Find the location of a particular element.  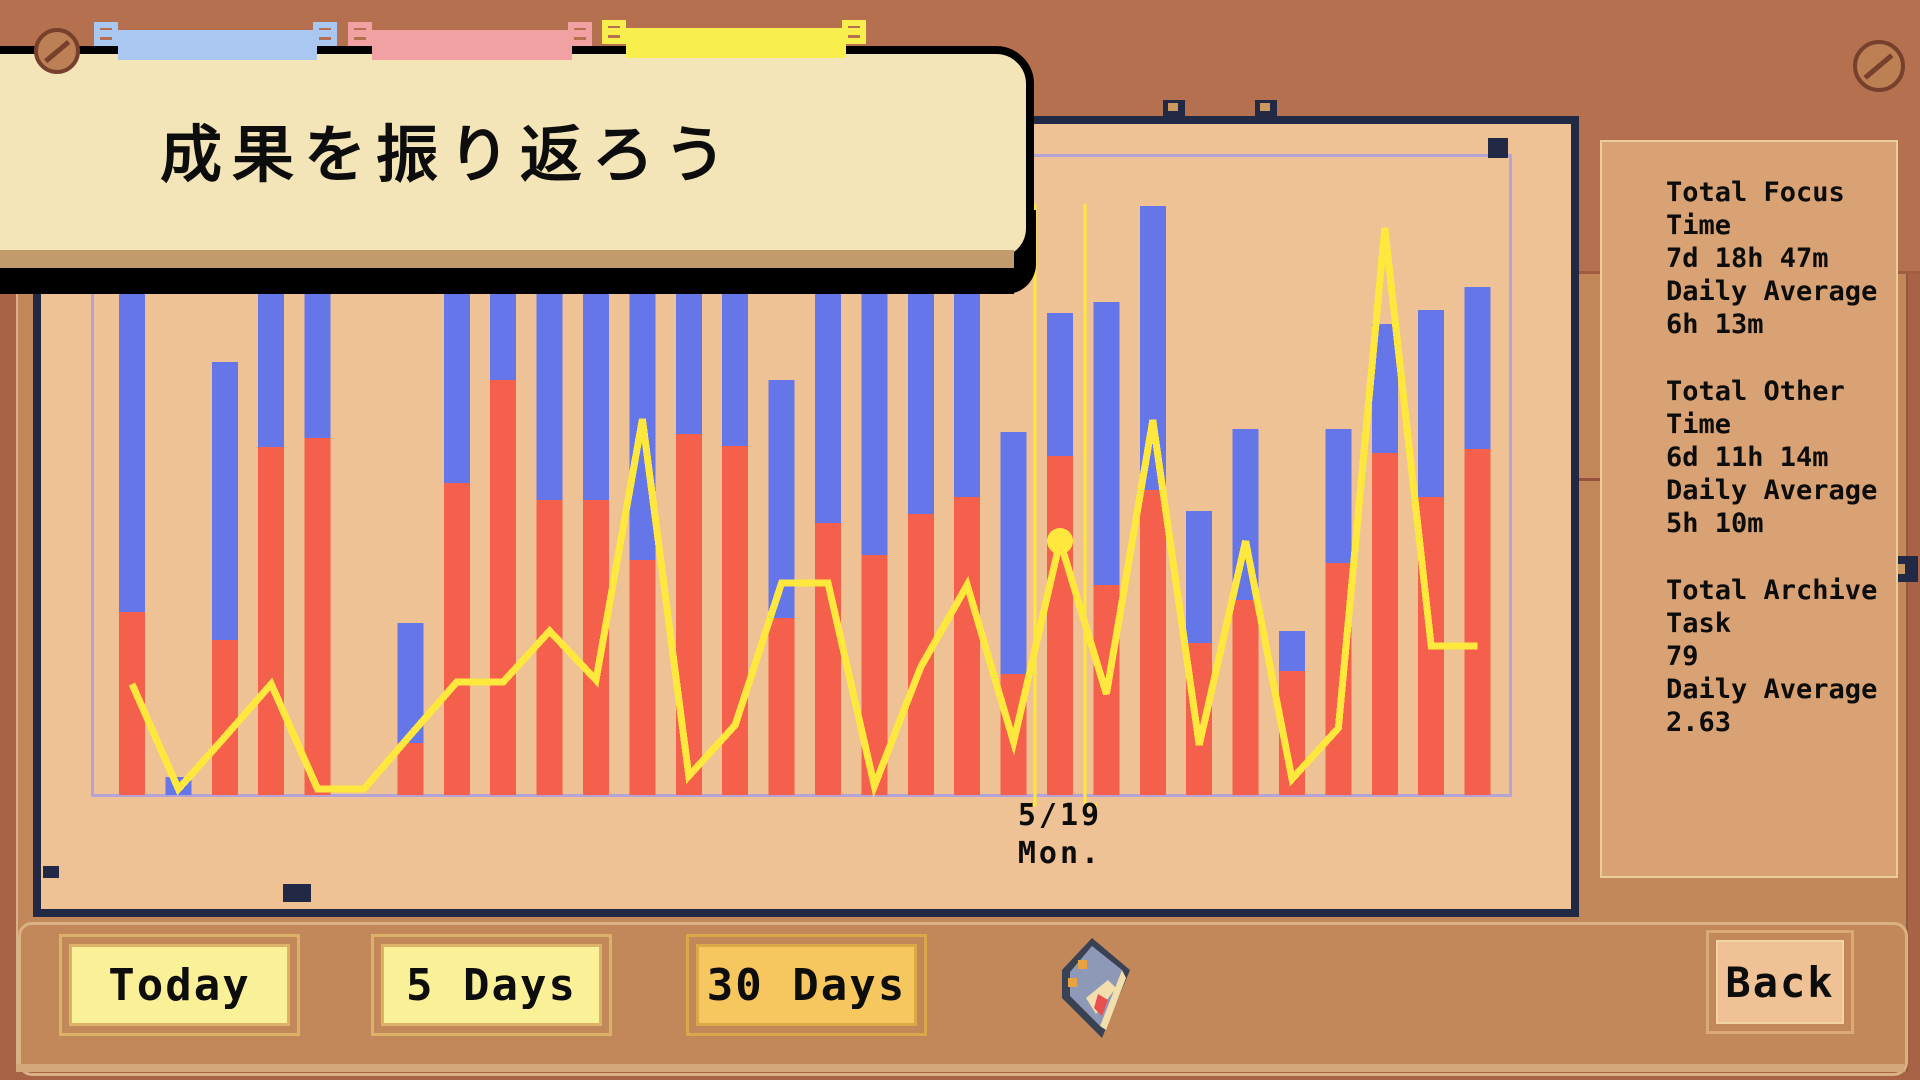

stat-value-total-focus: 7d 18h 47m is located at coordinates (1747, 258).